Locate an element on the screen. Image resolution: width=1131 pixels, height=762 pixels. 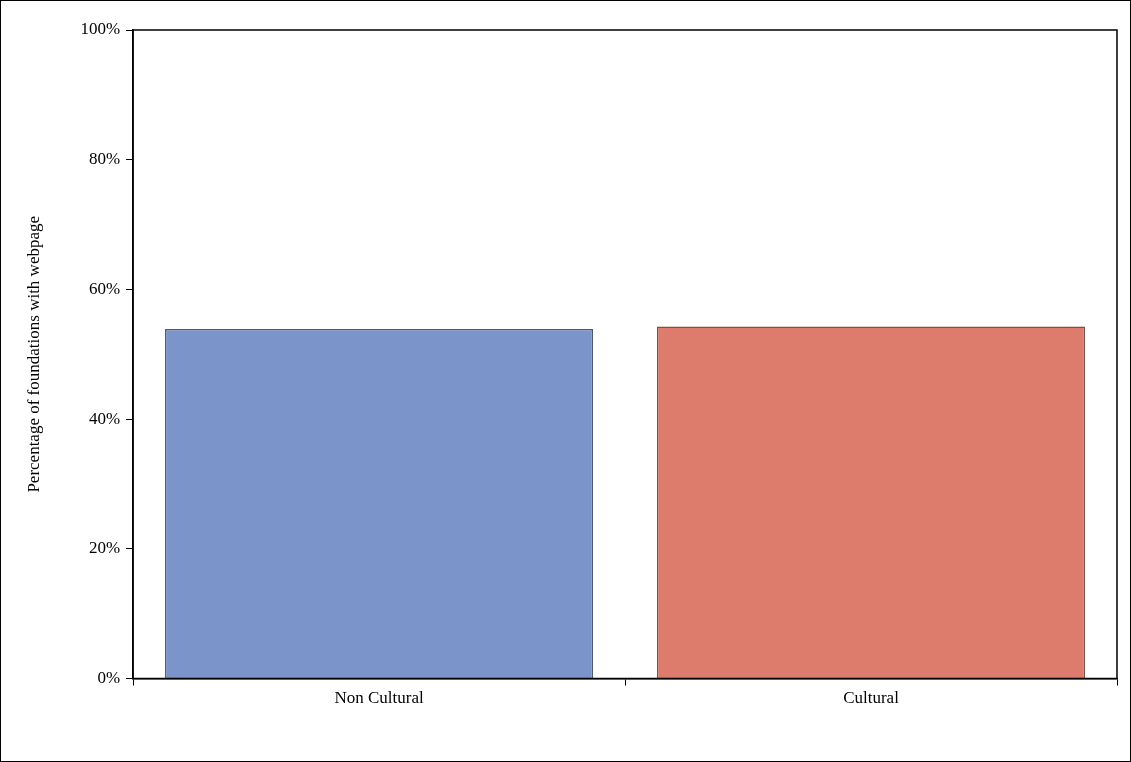
x-tick-label: Cultural is located at coordinates (871, 698).